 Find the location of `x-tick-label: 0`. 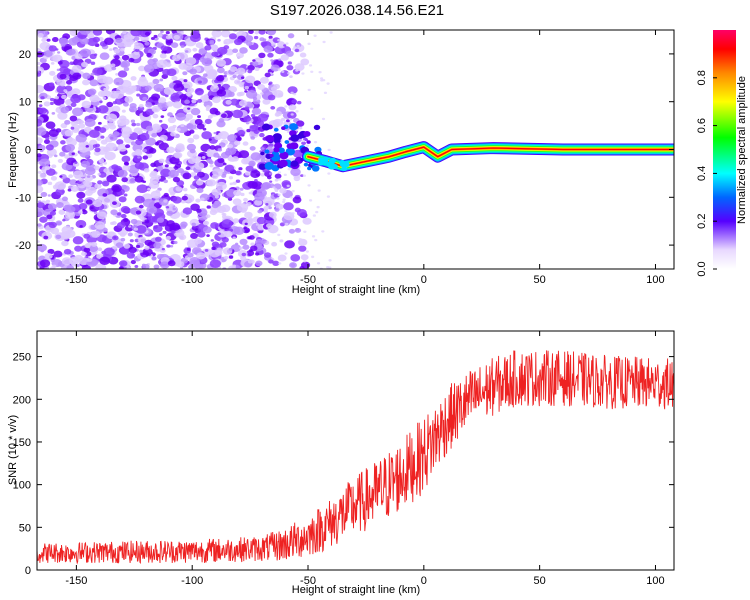

x-tick-label: 0 is located at coordinates (424, 280).